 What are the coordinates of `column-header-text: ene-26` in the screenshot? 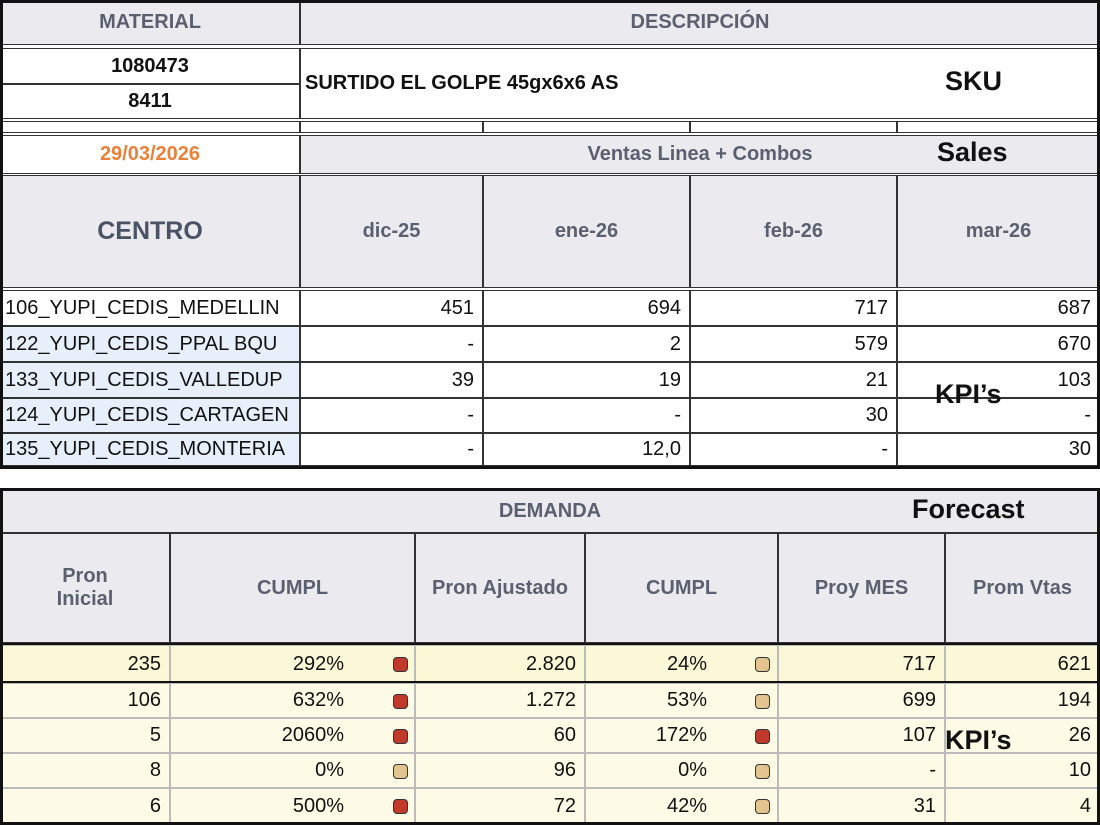 It's located at (586, 231).